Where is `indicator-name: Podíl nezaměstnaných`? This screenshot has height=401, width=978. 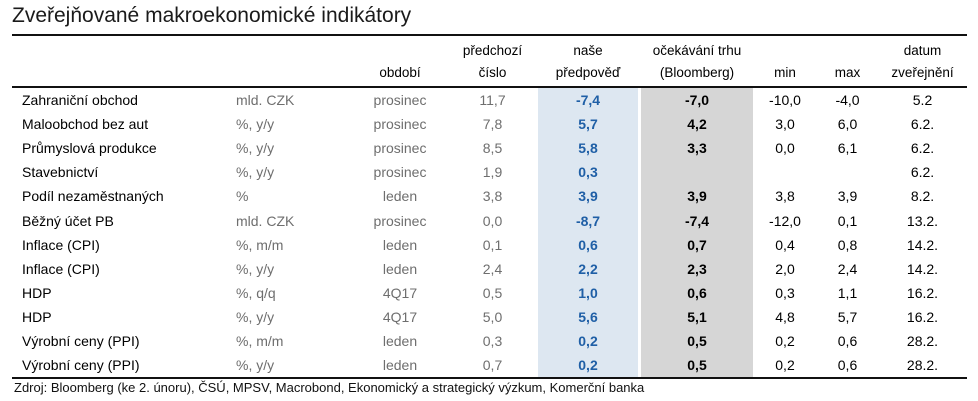 indicator-name: Podíl nezaměstnaných is located at coordinates (93, 196).